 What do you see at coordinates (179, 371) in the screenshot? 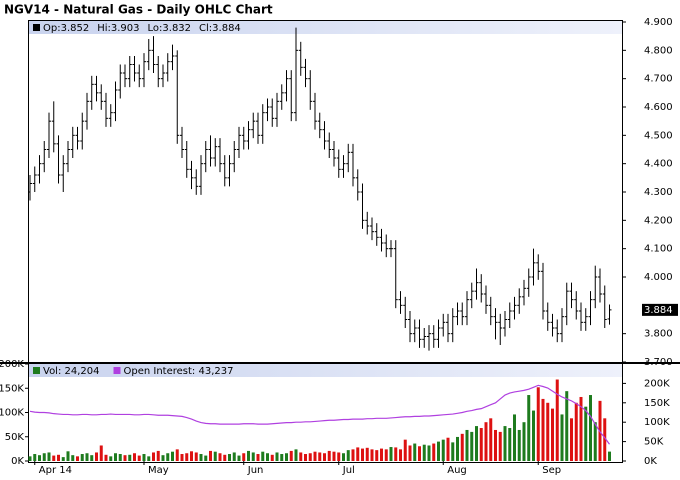
I see `legend-label: Open Interest: 43,237` at bounding box center [179, 371].